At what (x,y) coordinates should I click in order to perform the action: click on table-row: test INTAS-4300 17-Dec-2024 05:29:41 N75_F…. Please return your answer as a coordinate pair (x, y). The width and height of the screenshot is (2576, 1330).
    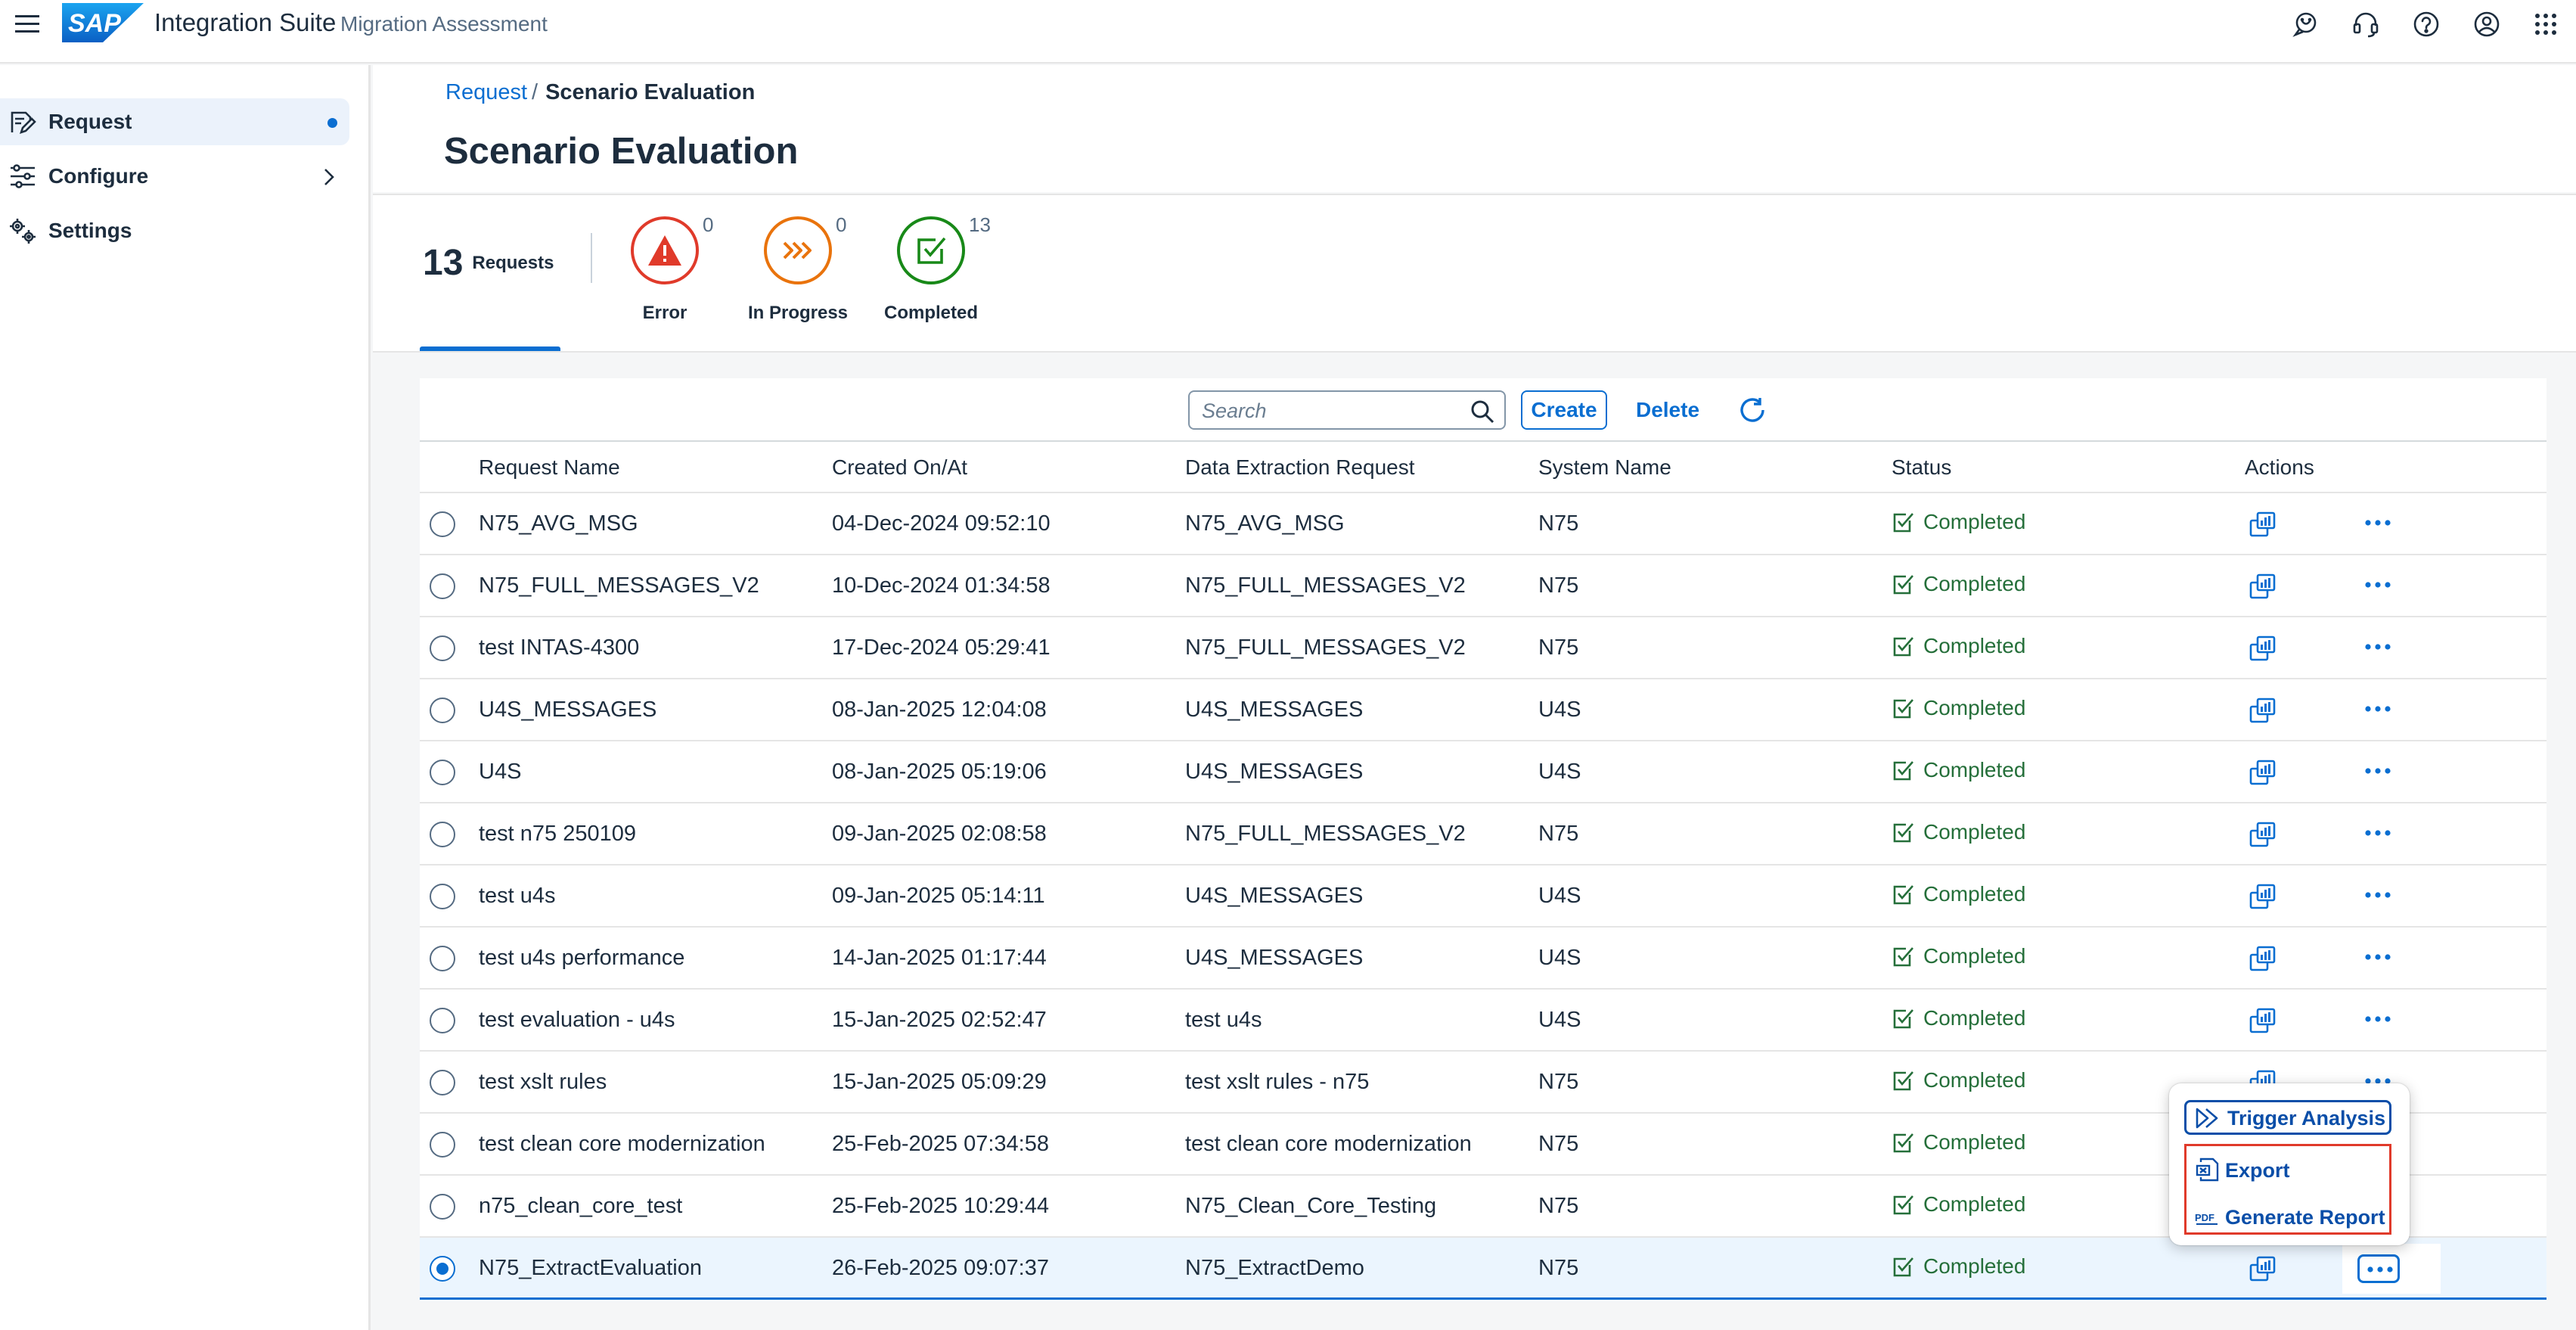
    Looking at the image, I should click on (1483, 648).